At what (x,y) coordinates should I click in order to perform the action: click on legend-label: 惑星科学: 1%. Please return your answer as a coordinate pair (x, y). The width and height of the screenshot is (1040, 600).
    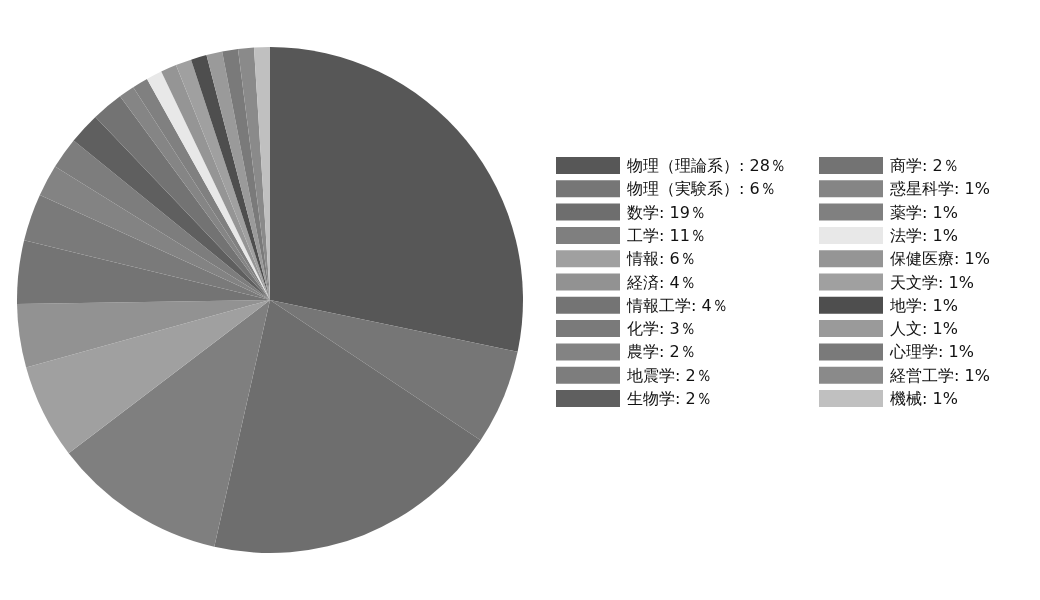
    Looking at the image, I should click on (939, 189).